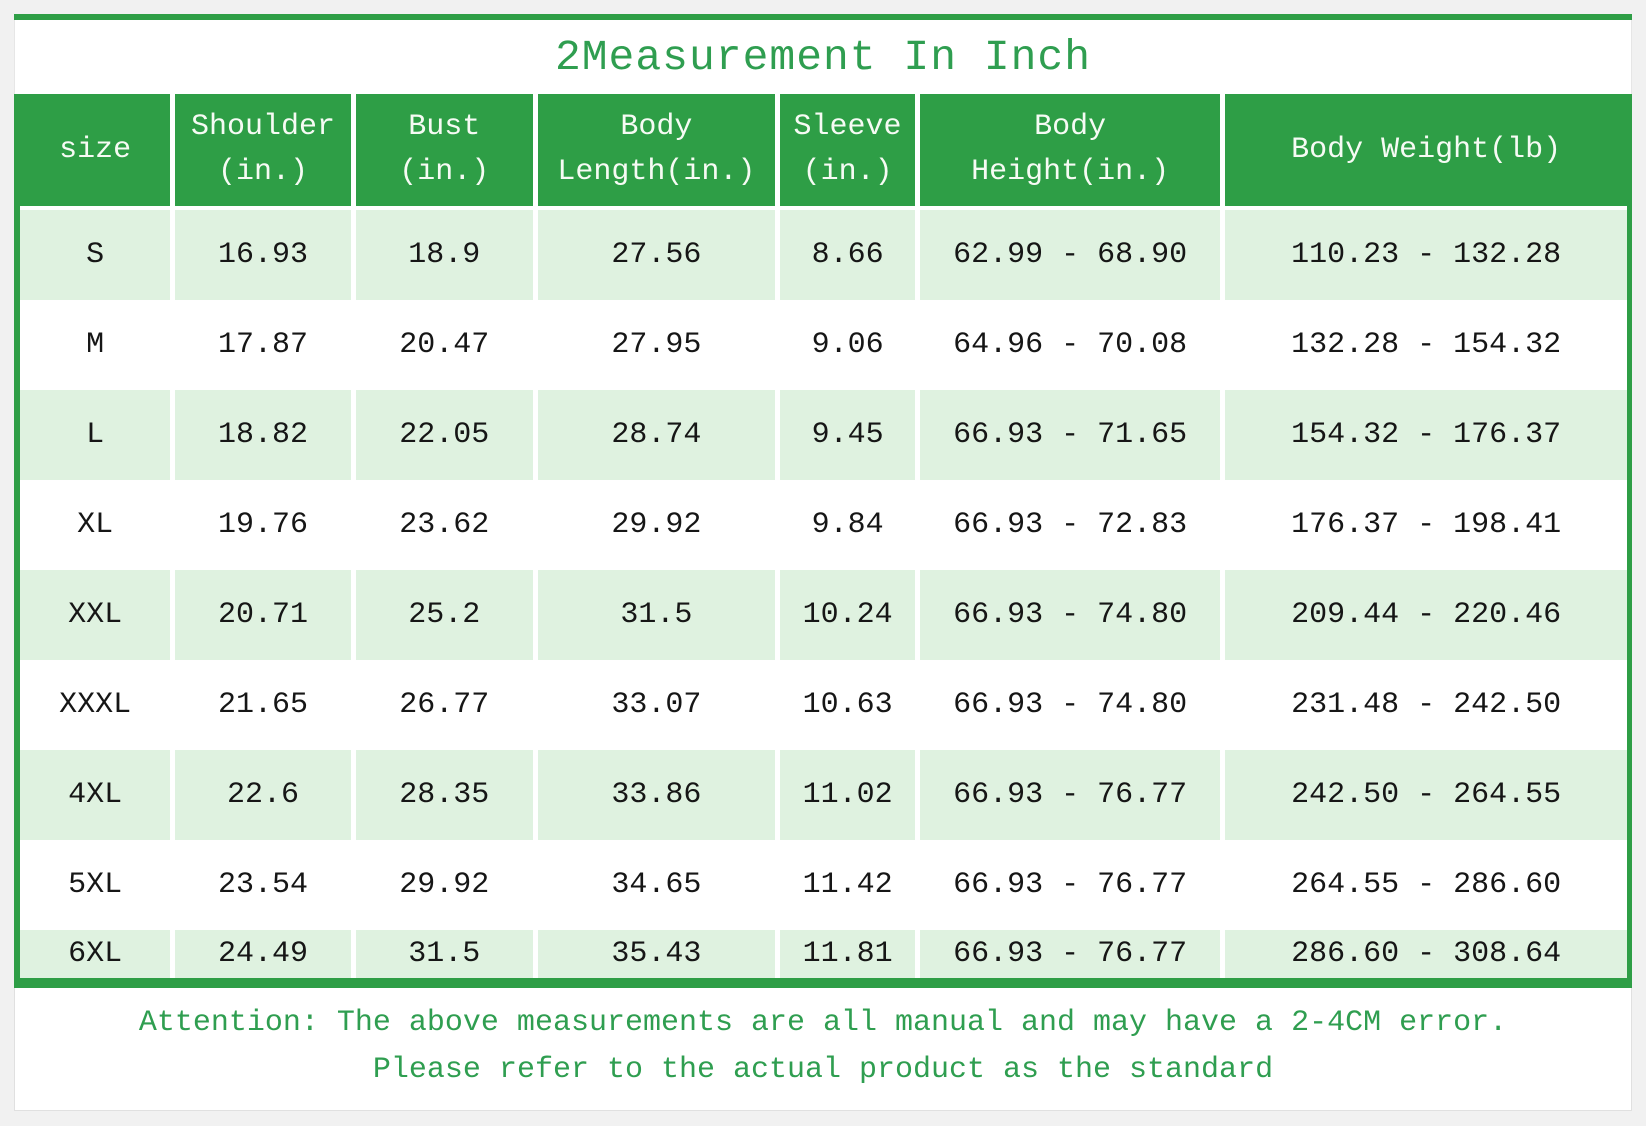  I want to click on page-title: 2Measurement In Inch, so click(823, 57).